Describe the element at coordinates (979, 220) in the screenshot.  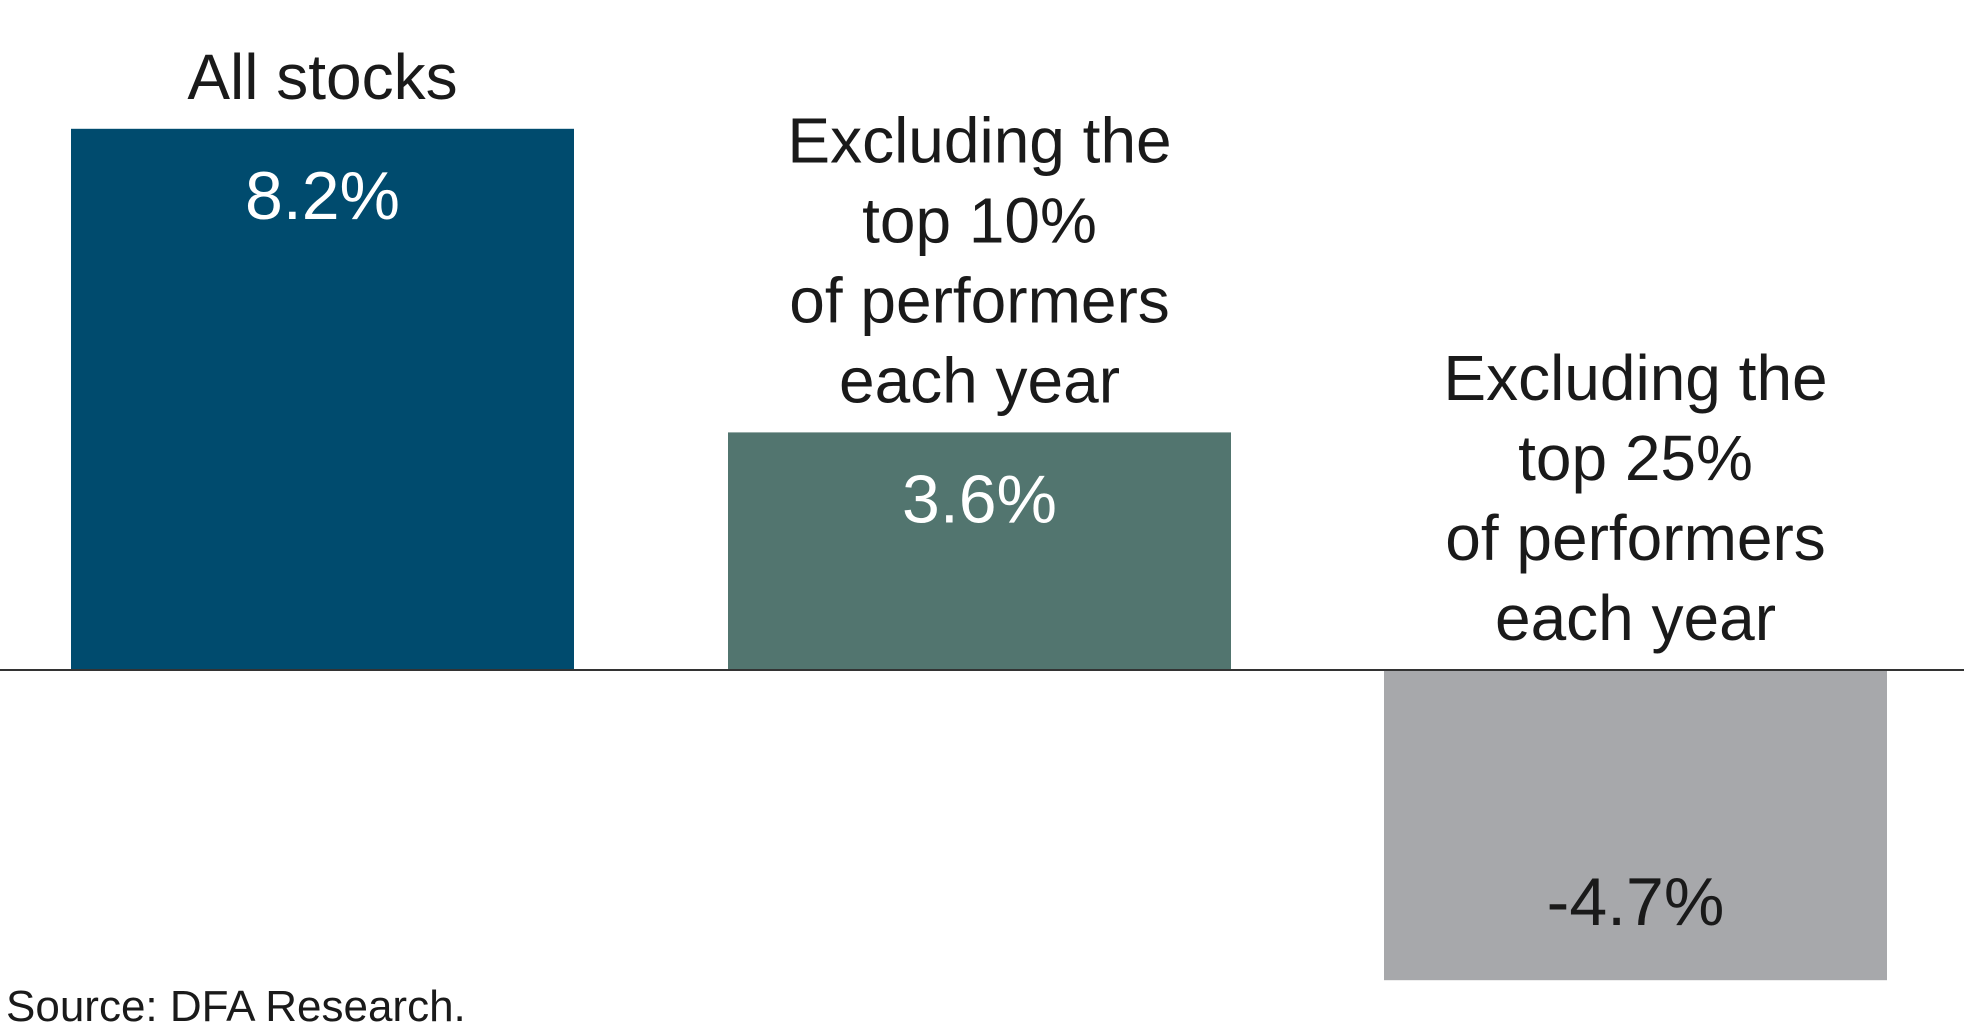
I see `category-label-line: top 10%` at that location.